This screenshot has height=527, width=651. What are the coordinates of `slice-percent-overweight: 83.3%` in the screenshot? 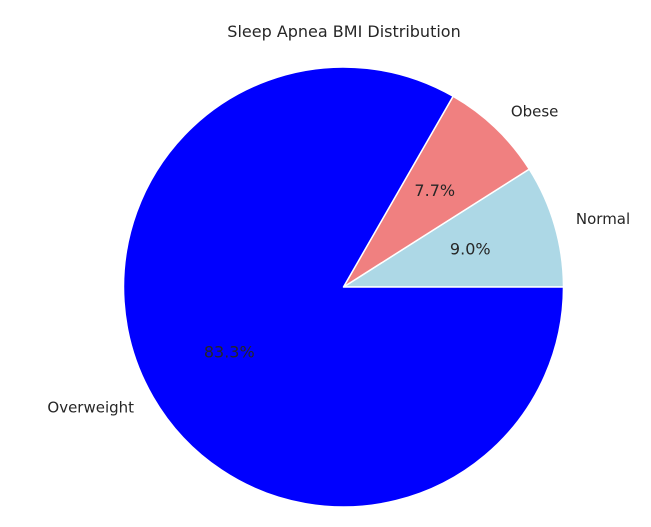 It's located at (229, 352).